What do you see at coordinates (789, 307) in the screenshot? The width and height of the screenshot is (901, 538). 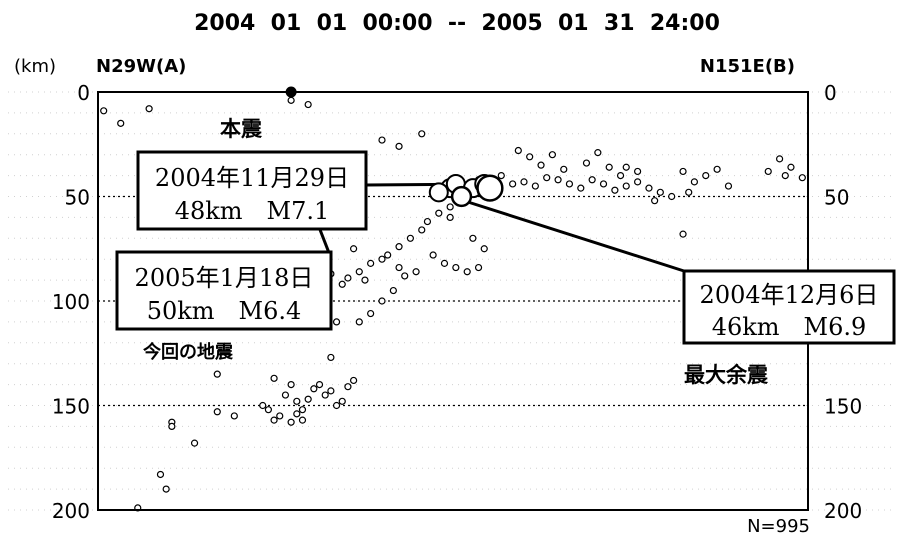 I see `callout-box-max-aftershock: 2004年12月6日 46km M6.9` at bounding box center [789, 307].